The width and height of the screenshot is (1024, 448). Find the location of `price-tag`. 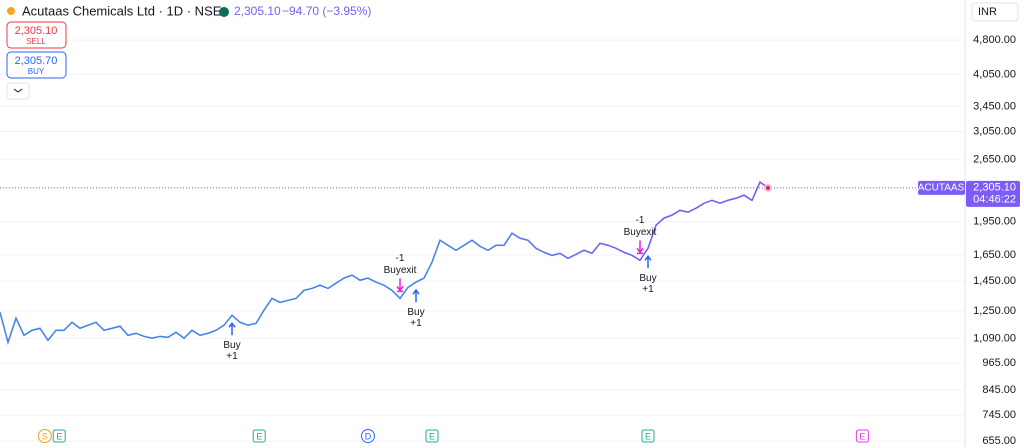

price-tag is located at coordinates (993, 193).